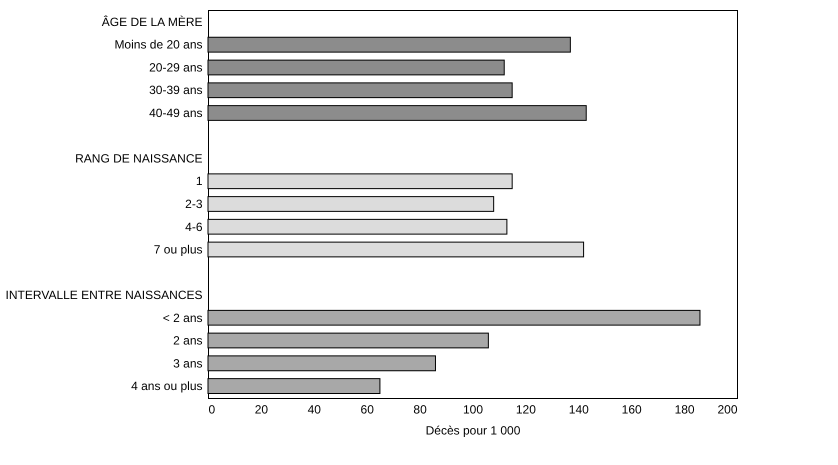 This screenshot has width=838, height=465. I want to click on y-tick-label: RANG DE NAISSANCE, so click(138, 158).